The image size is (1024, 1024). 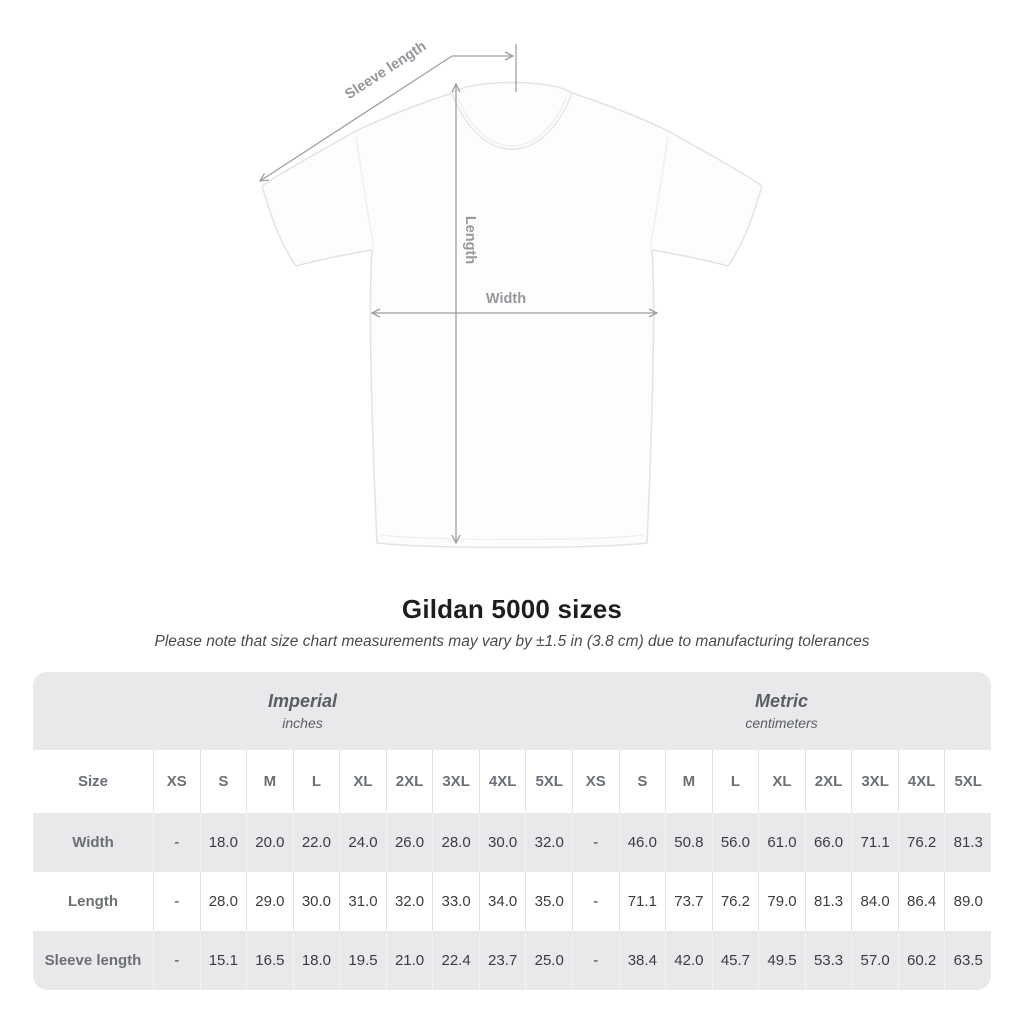 What do you see at coordinates (455, 901) in the screenshot?
I see `value-cell: 33.0` at bounding box center [455, 901].